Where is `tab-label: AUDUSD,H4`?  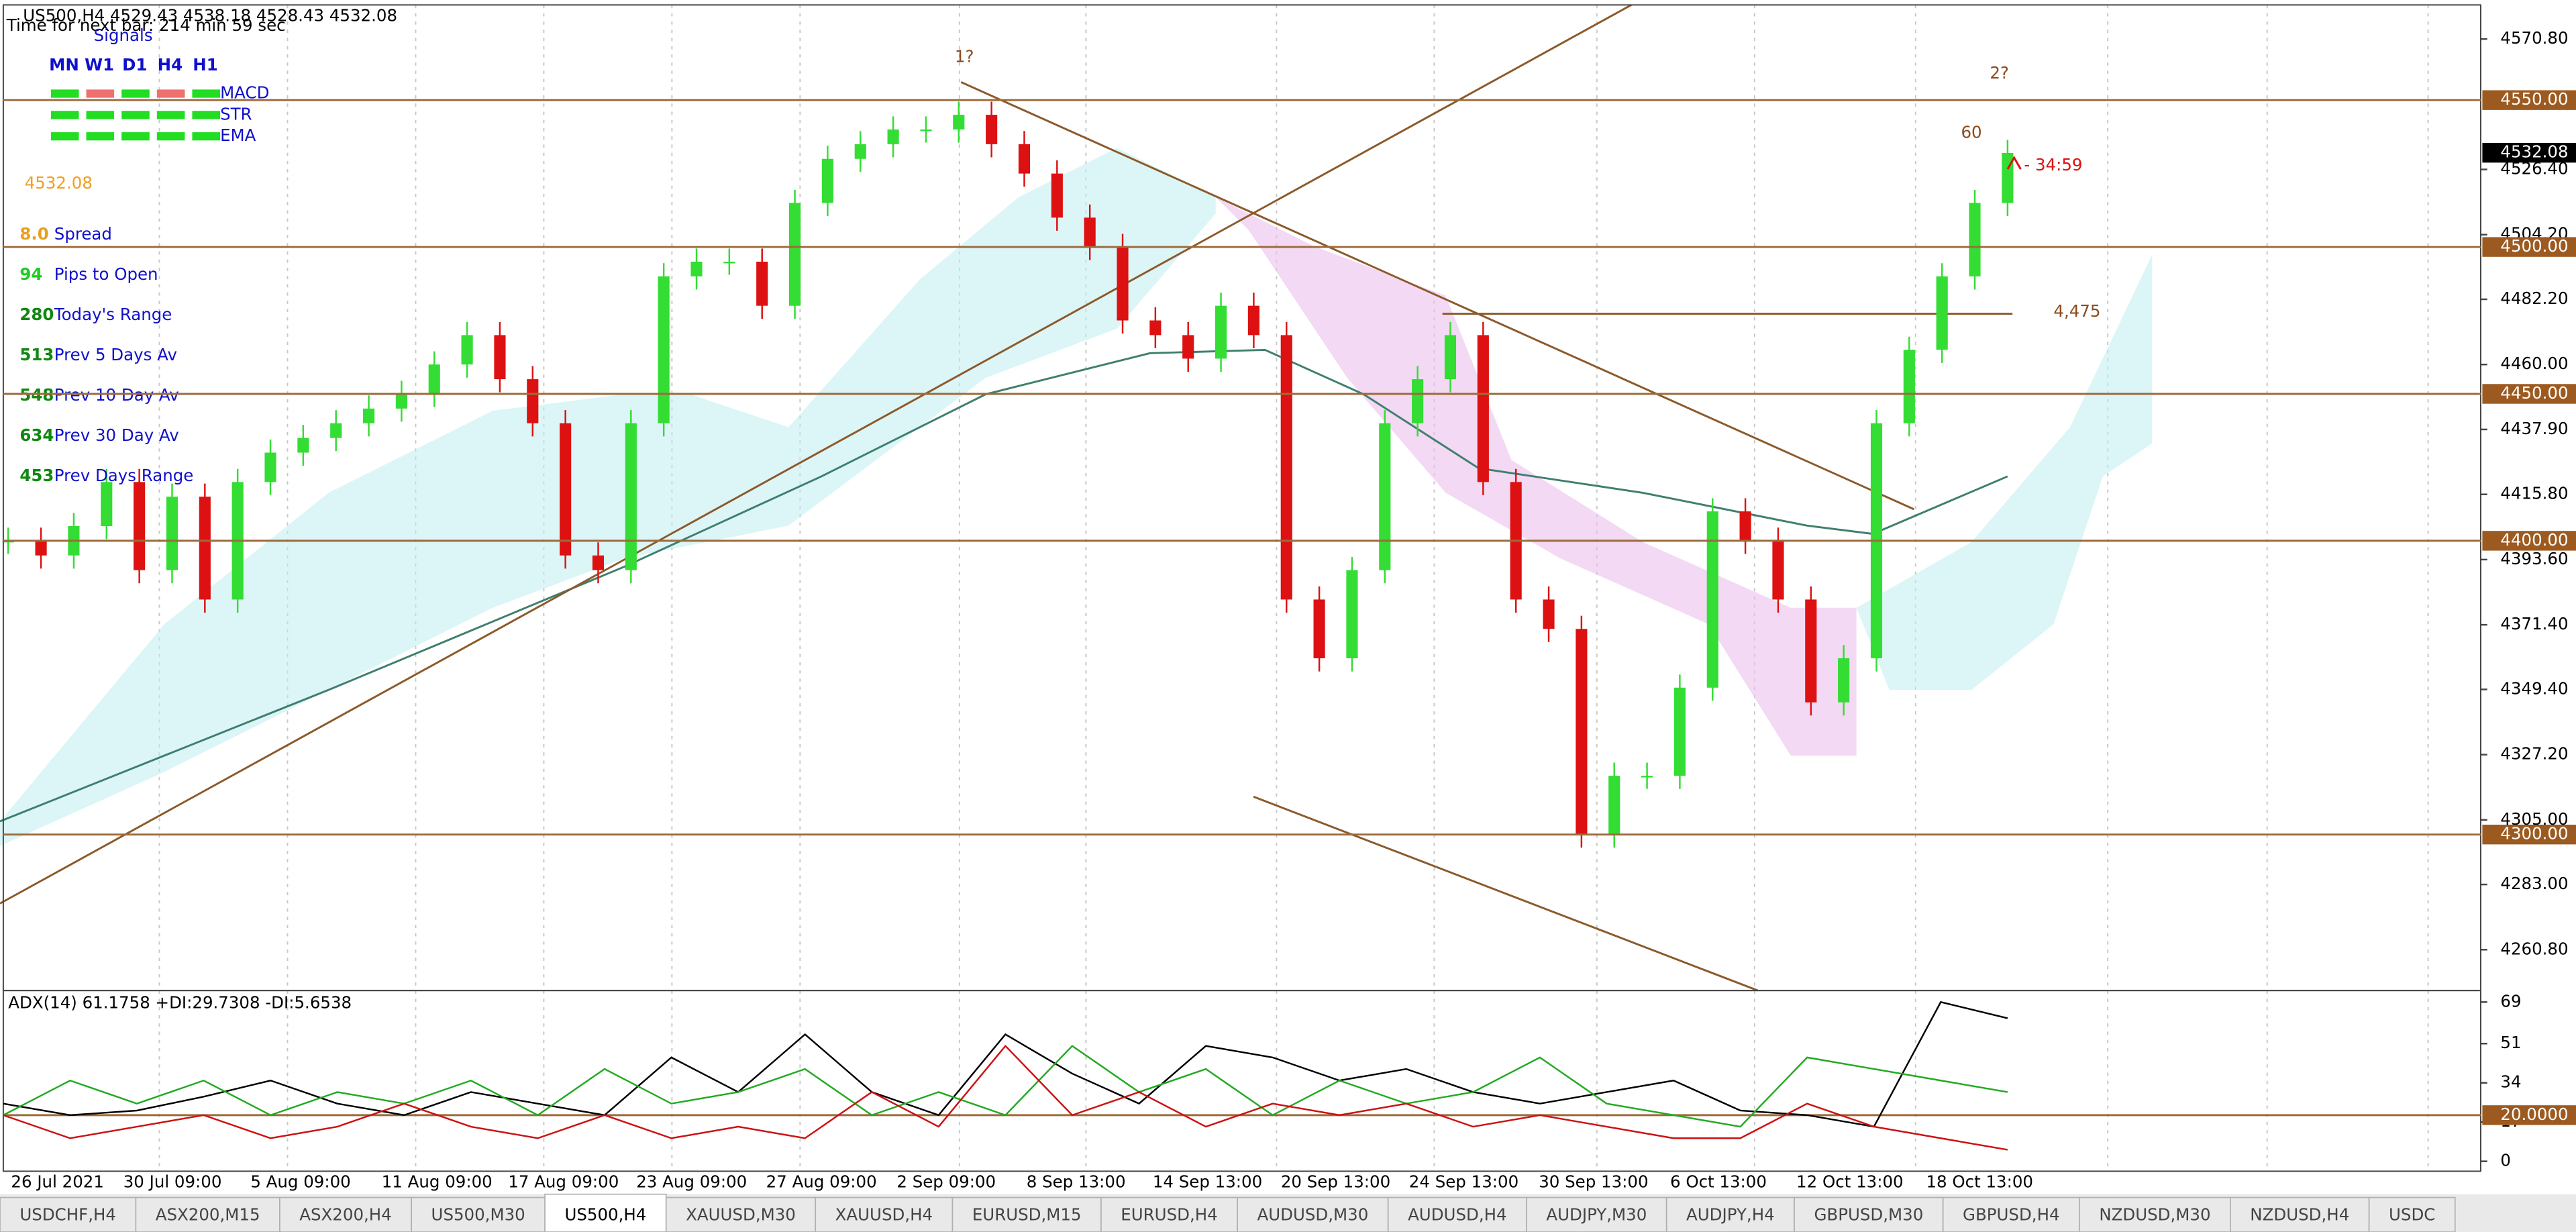
tab-label: AUDUSD,H4 is located at coordinates (1457, 1215).